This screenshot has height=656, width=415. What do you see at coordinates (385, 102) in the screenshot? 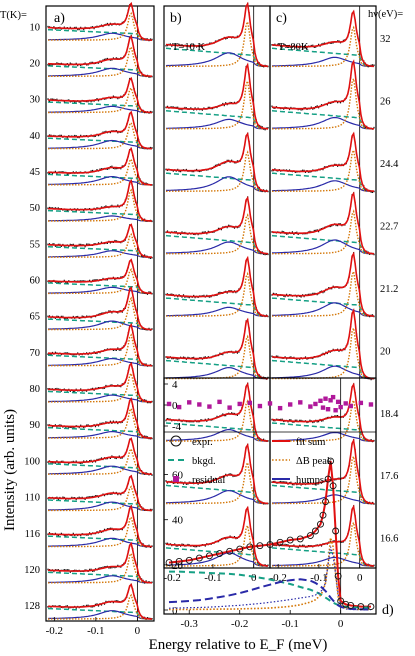
I see `panel-c-series-label-1: 26` at bounding box center [385, 102].